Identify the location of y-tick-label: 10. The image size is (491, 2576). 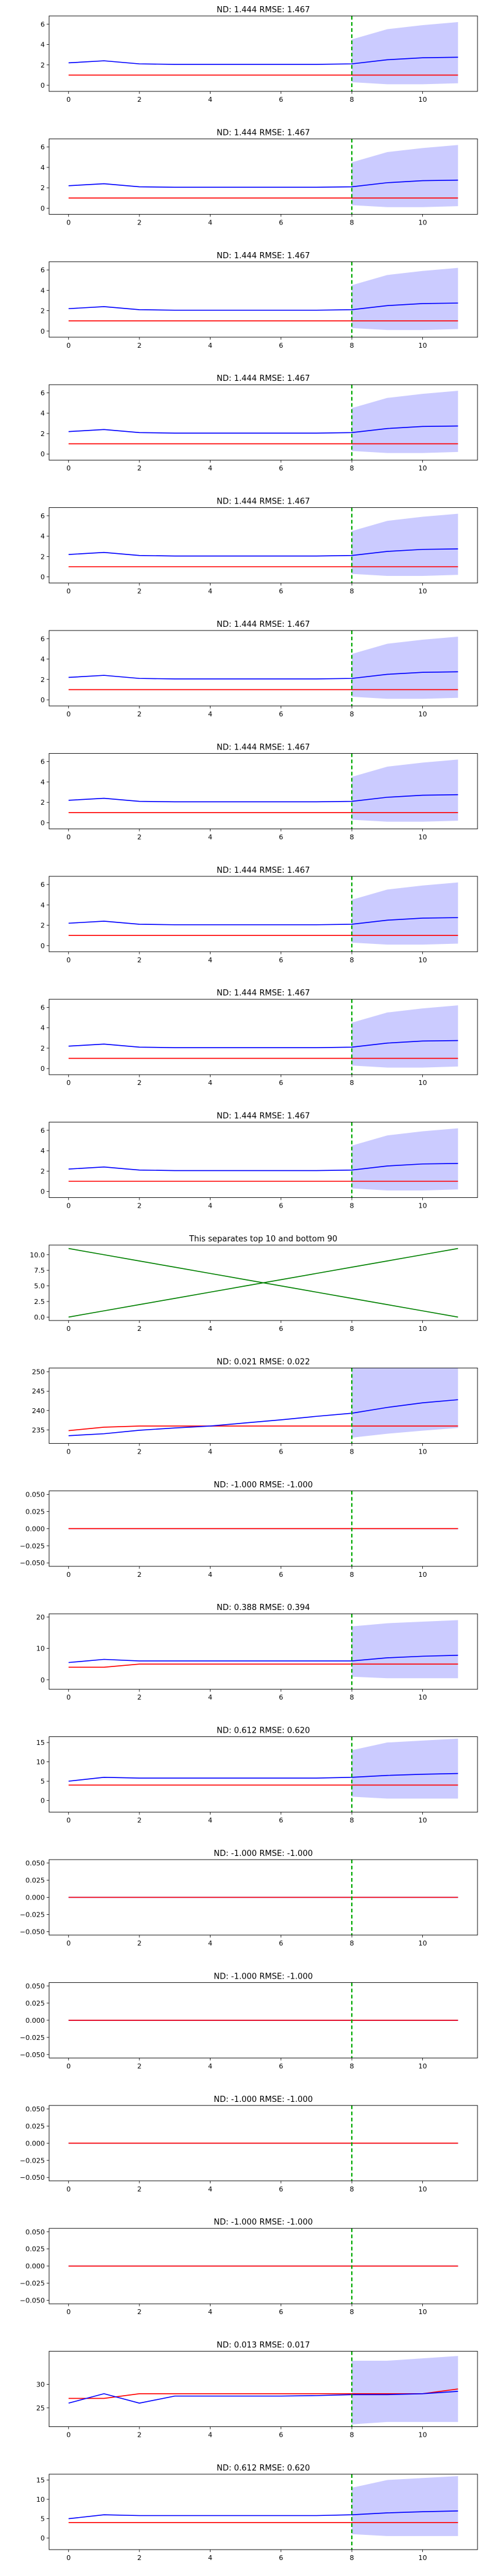
(40, 1762).